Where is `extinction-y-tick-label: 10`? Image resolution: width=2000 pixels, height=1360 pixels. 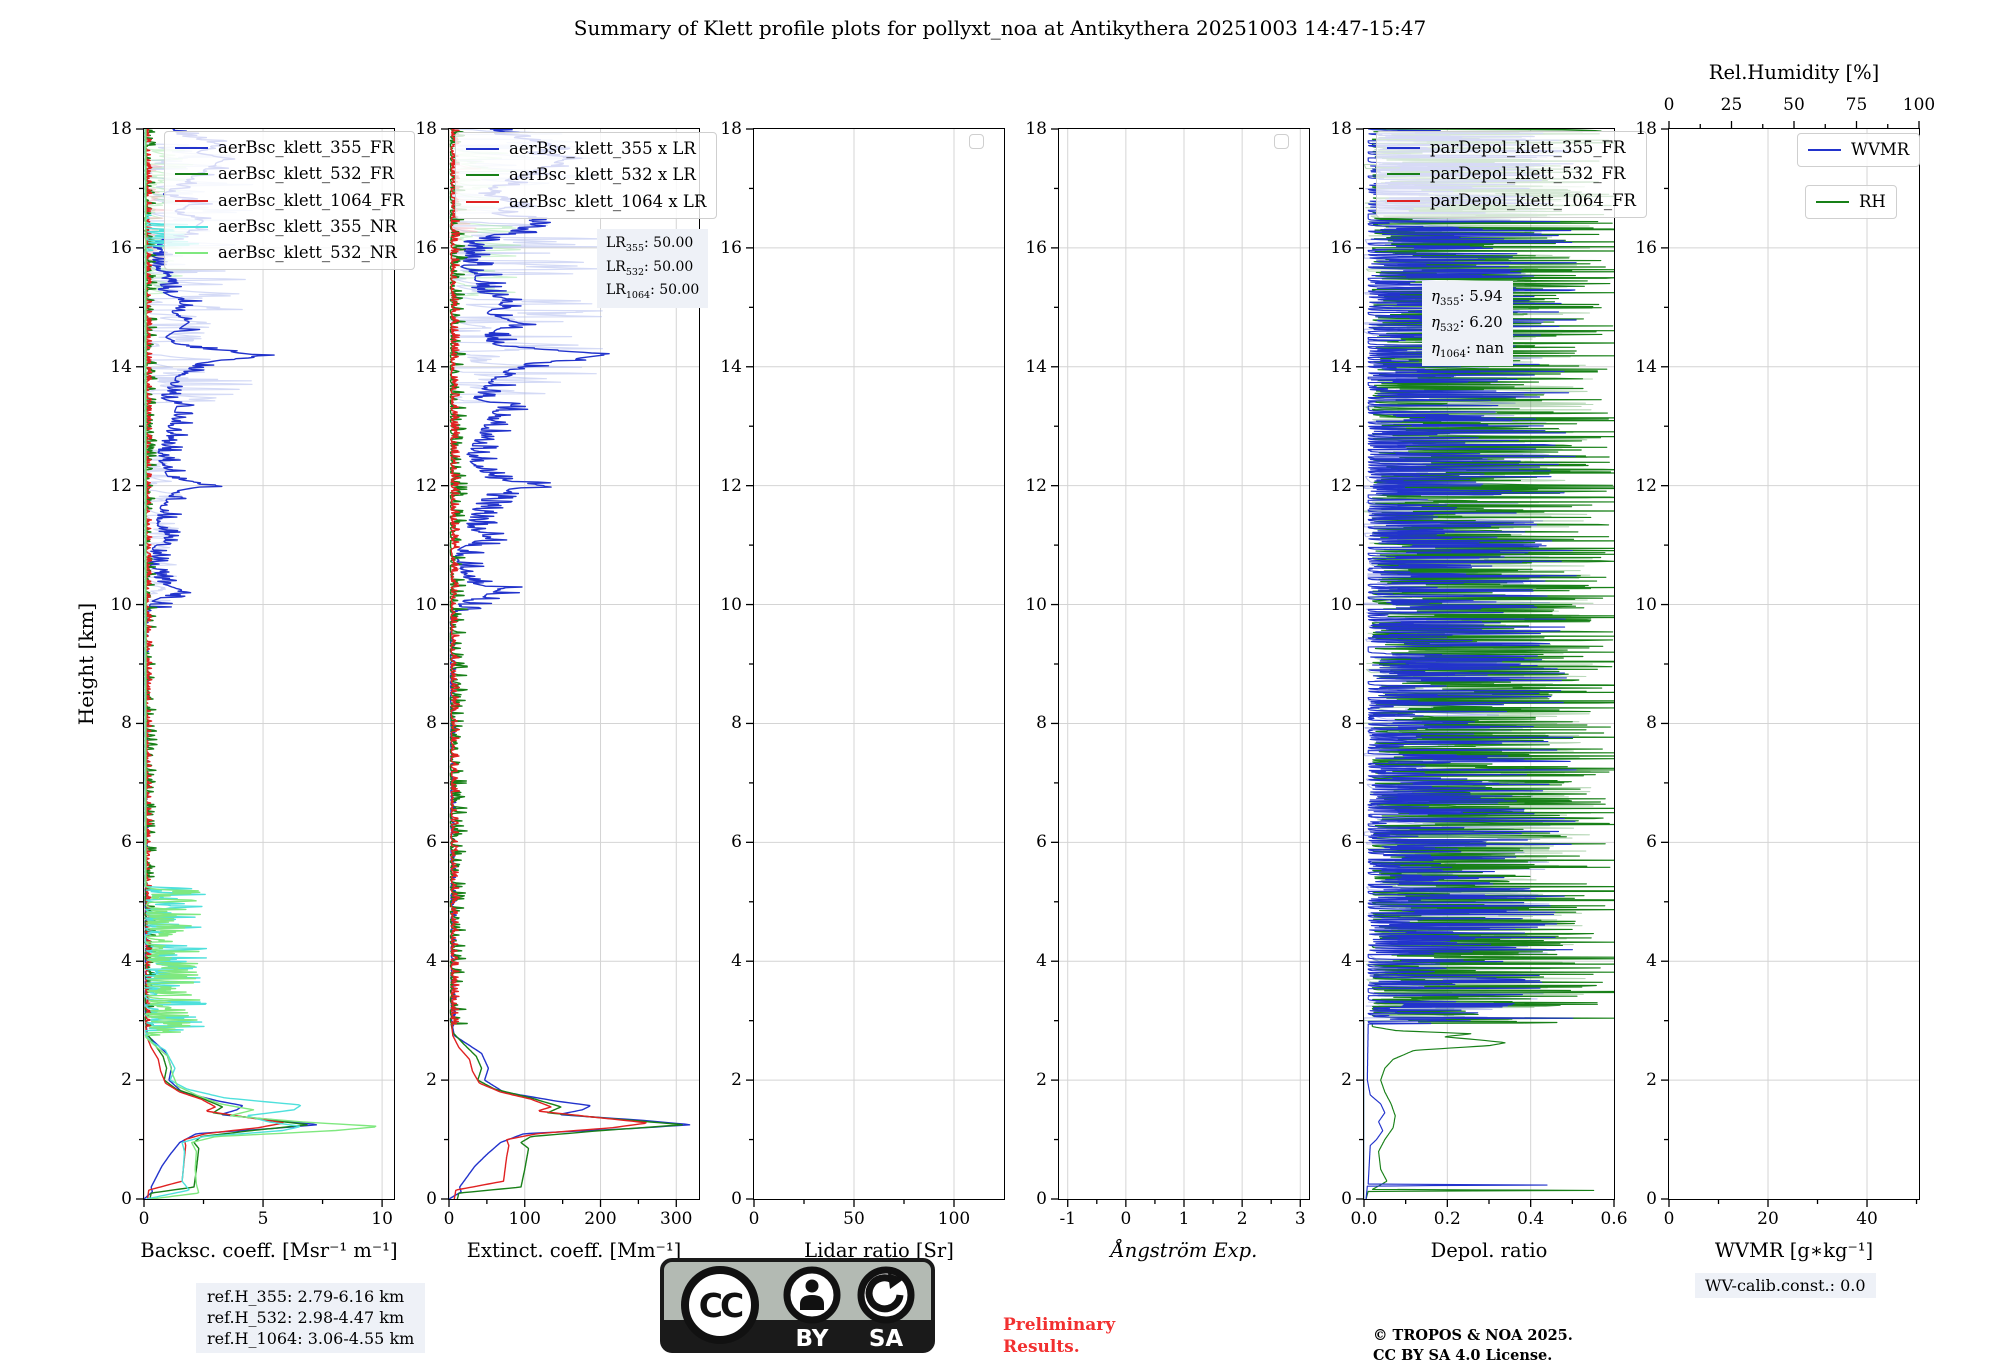 extinction-y-tick-label: 10 is located at coordinates (426, 604).